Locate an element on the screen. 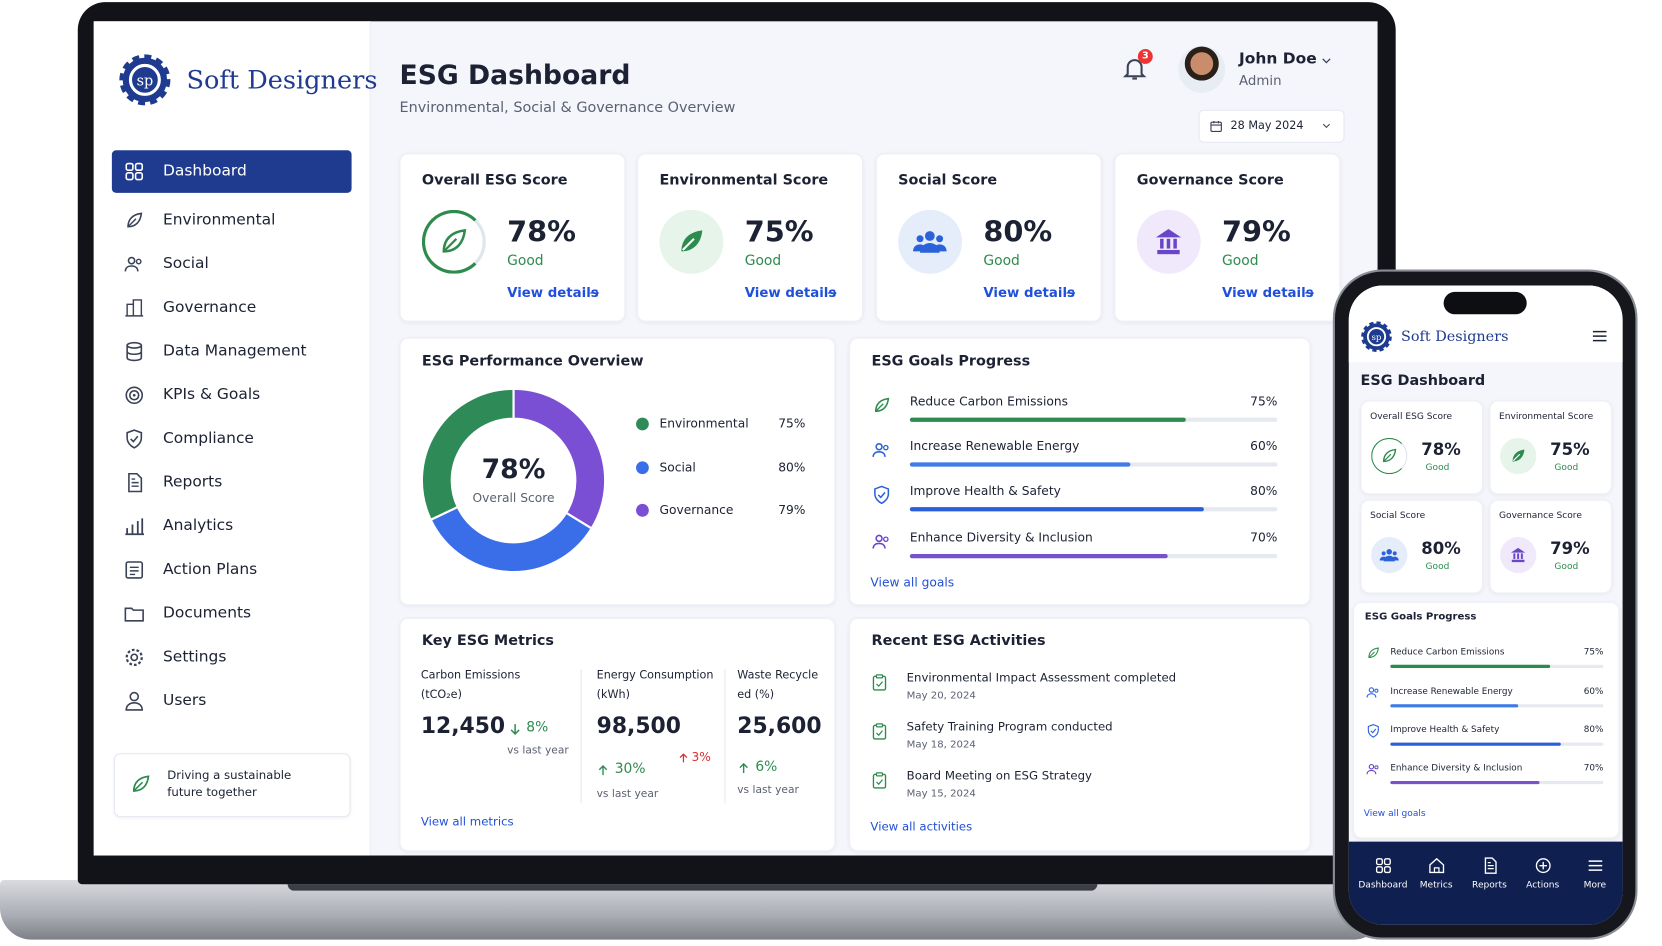 The width and height of the screenshot is (1662, 946). nav-item: Reports is located at coordinates (193, 482).